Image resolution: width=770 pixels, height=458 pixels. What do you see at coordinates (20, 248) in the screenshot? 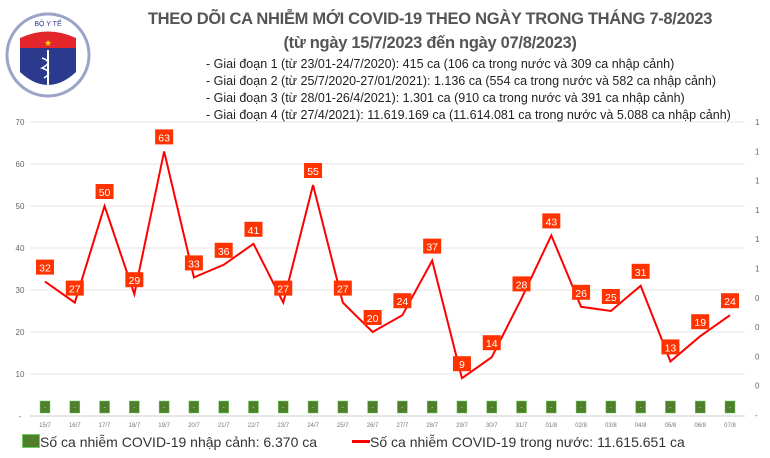
I see `left-tick-label: 40` at bounding box center [20, 248].